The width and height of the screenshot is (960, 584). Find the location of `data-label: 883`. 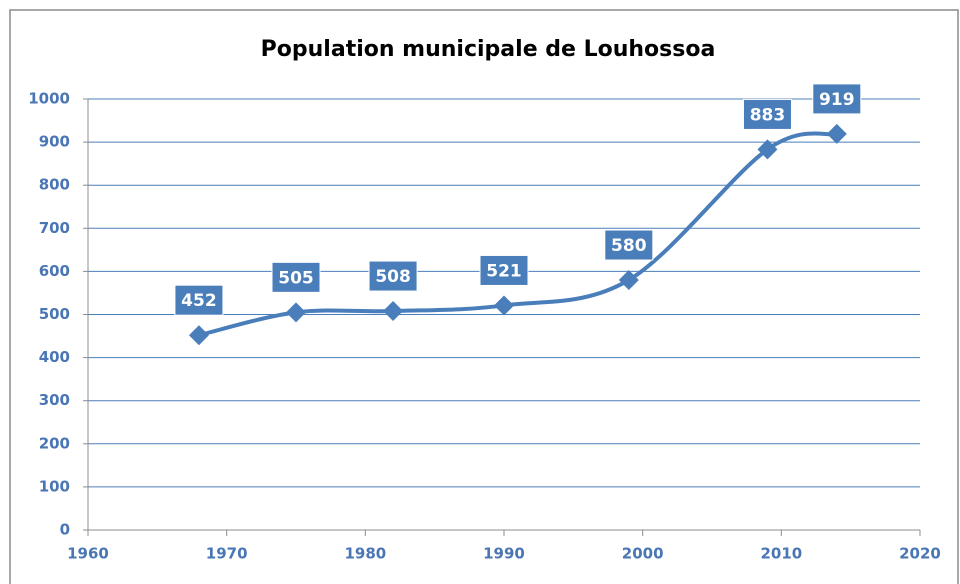

data-label: 883 is located at coordinates (768, 115).